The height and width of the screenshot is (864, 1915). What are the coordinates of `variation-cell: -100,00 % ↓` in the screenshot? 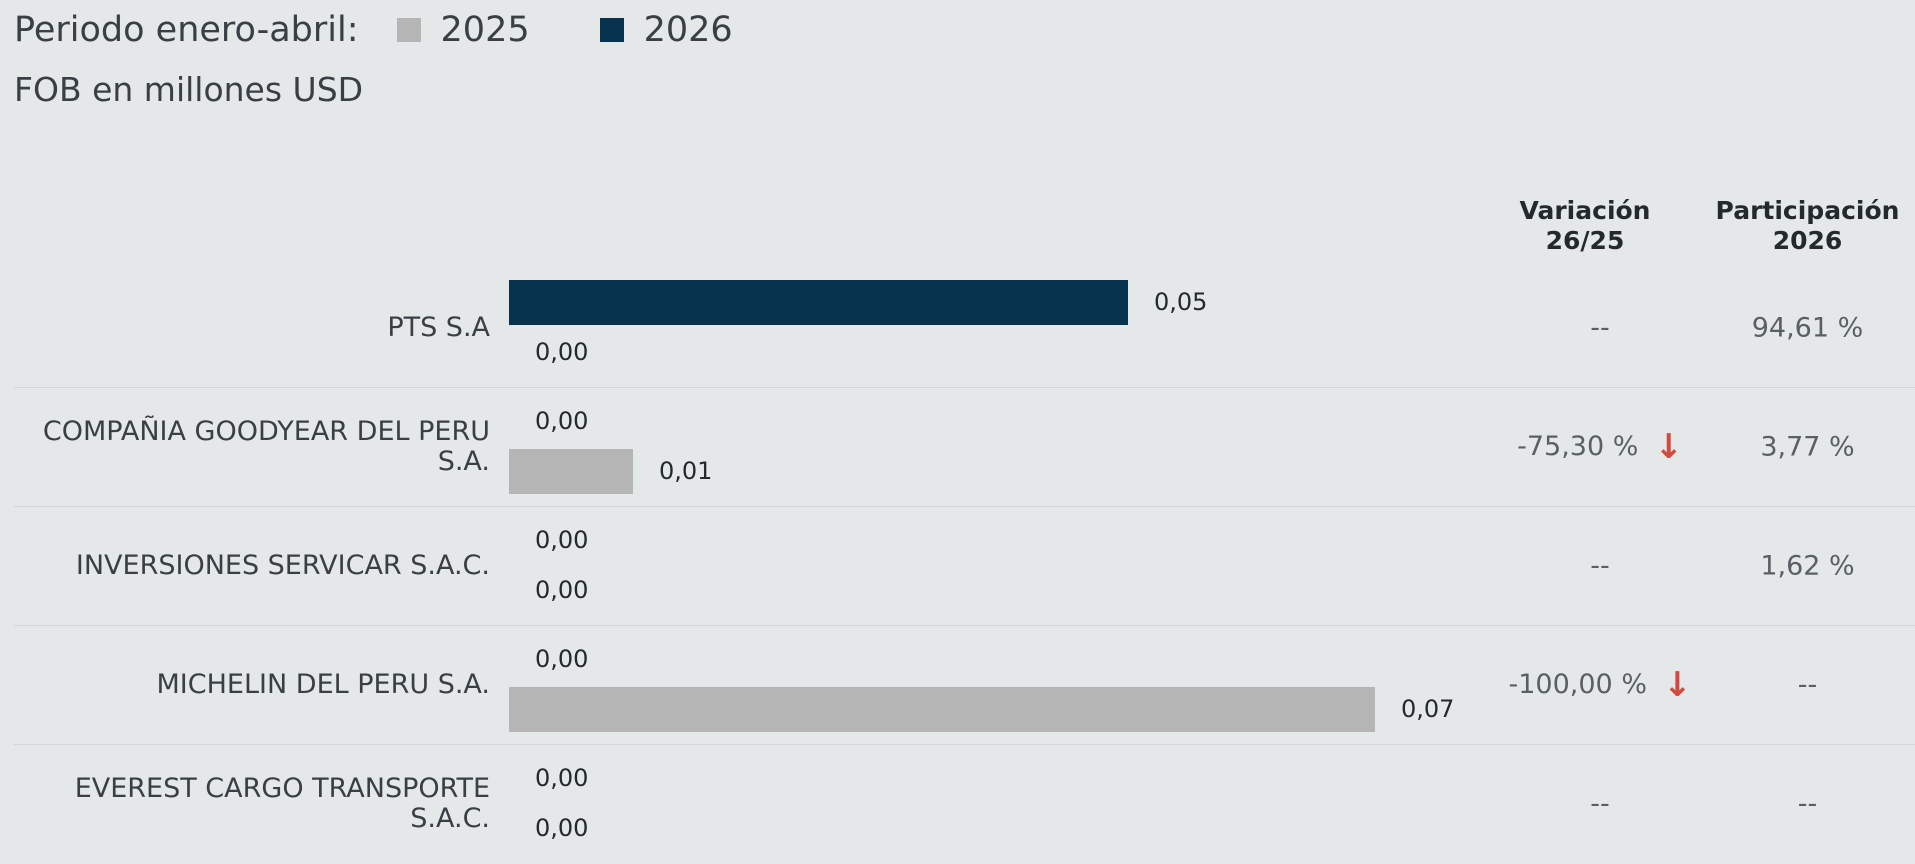 It's located at (1600, 685).